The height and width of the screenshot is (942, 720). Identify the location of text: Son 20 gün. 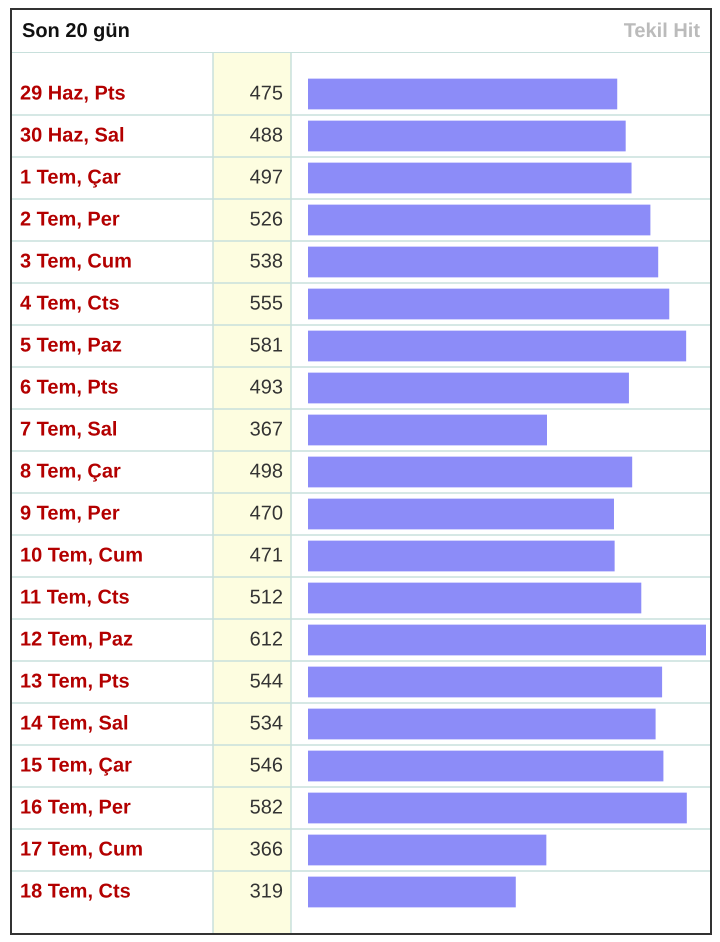
(76, 31).